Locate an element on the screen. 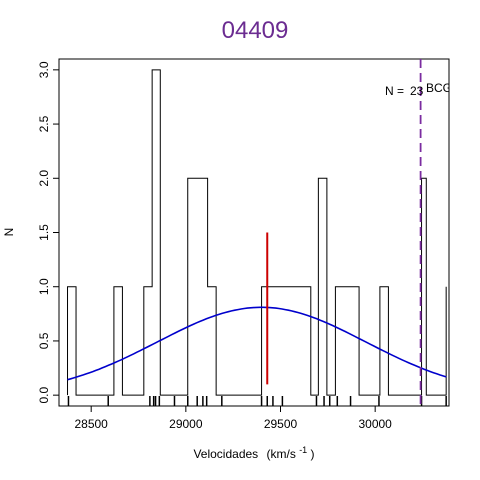 The height and width of the screenshot is (480, 480). x-tick-label: 30000 is located at coordinates (375, 424).